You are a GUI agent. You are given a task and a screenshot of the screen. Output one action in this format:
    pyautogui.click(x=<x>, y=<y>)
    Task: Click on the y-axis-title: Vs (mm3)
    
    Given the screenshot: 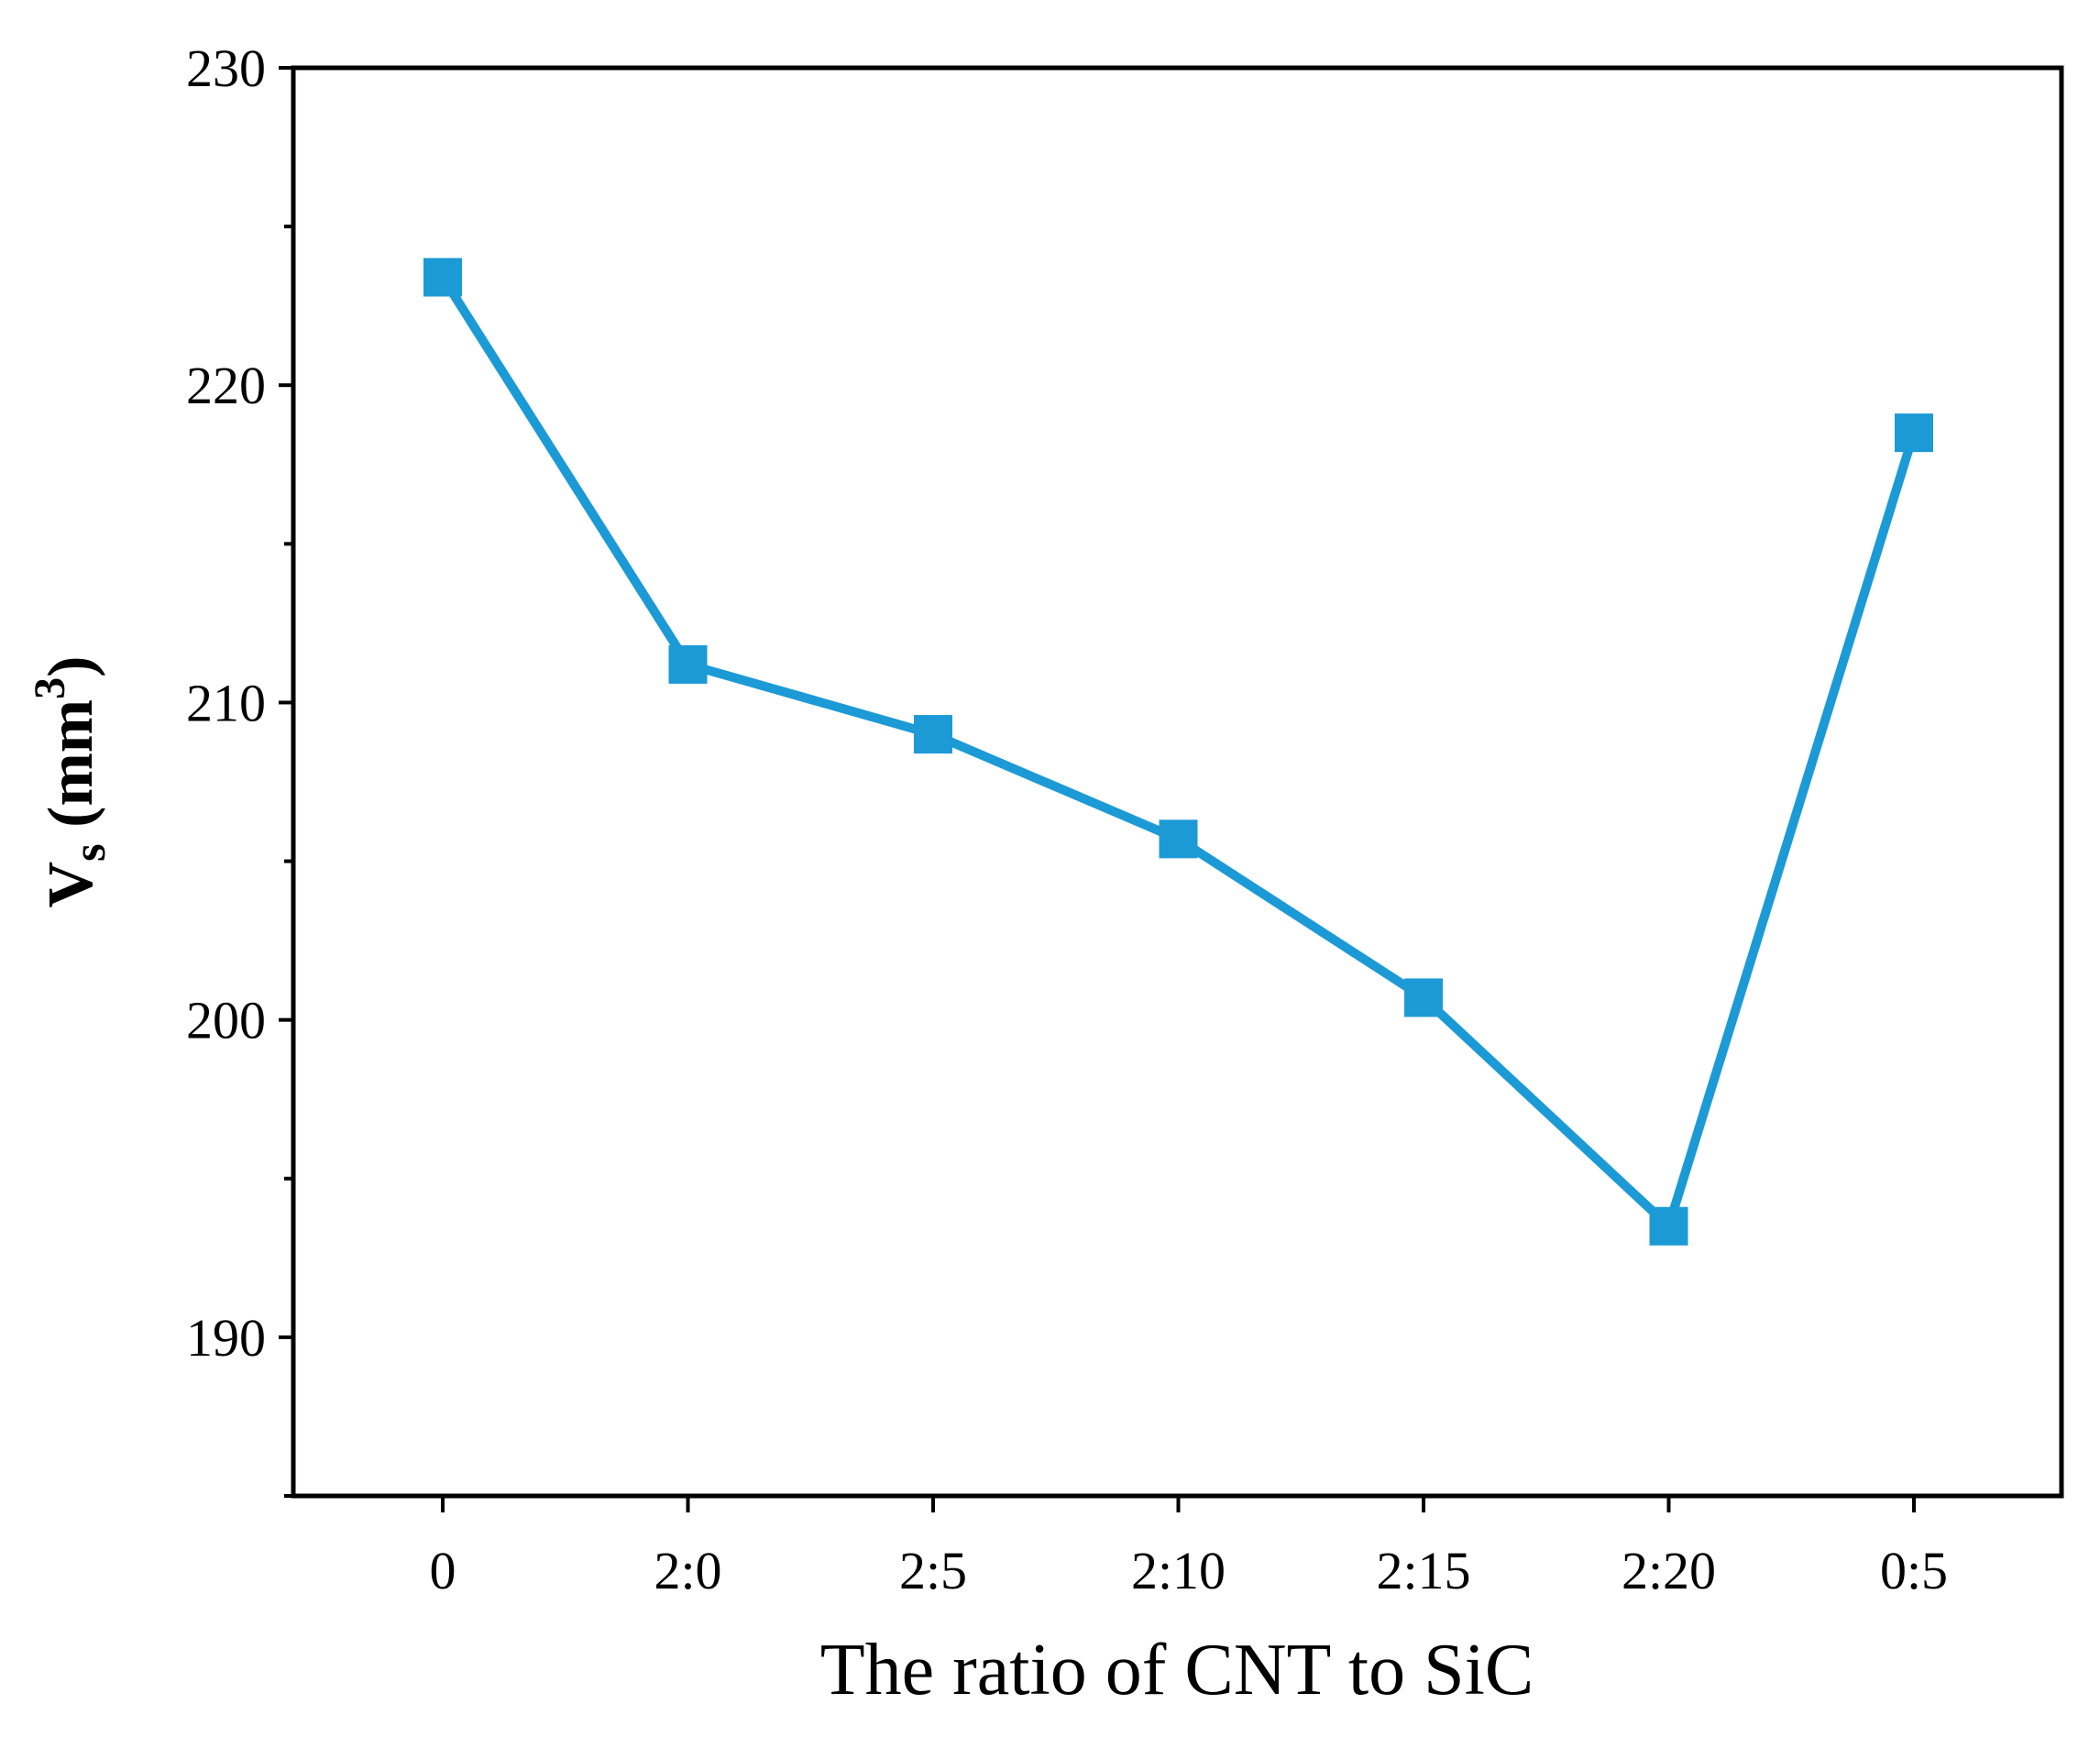 What is the action you would take?
    pyautogui.click(x=70, y=782)
    